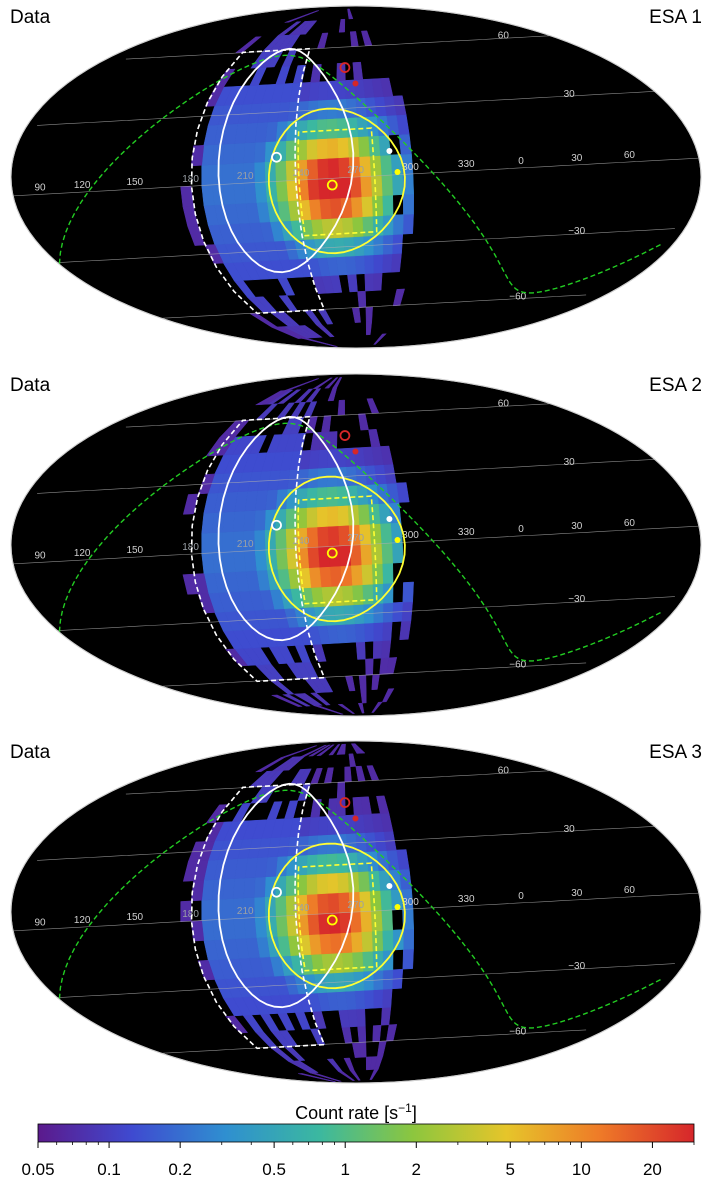 The width and height of the screenshot is (712, 1186). Describe the element at coordinates (38, 1169) in the screenshot. I see `colorbar-tick-label: 0.05` at that location.